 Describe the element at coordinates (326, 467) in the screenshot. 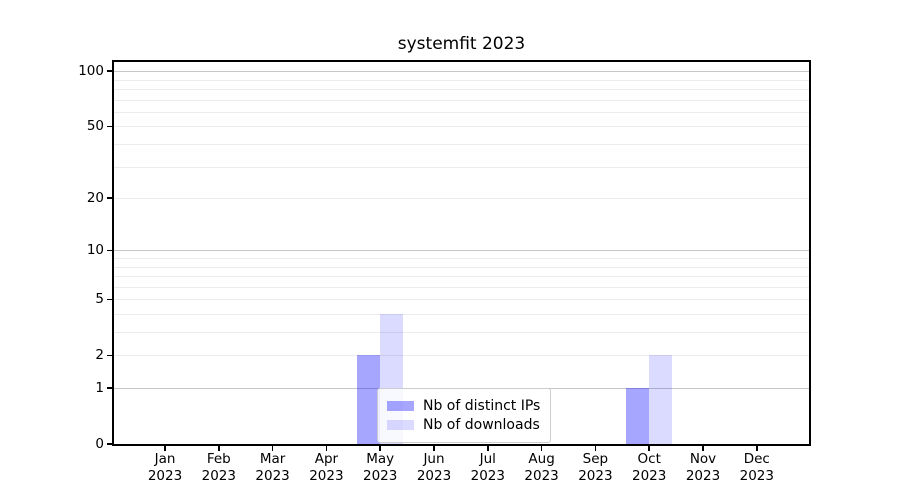

I see `x-tick-label: Apr 2023` at that location.